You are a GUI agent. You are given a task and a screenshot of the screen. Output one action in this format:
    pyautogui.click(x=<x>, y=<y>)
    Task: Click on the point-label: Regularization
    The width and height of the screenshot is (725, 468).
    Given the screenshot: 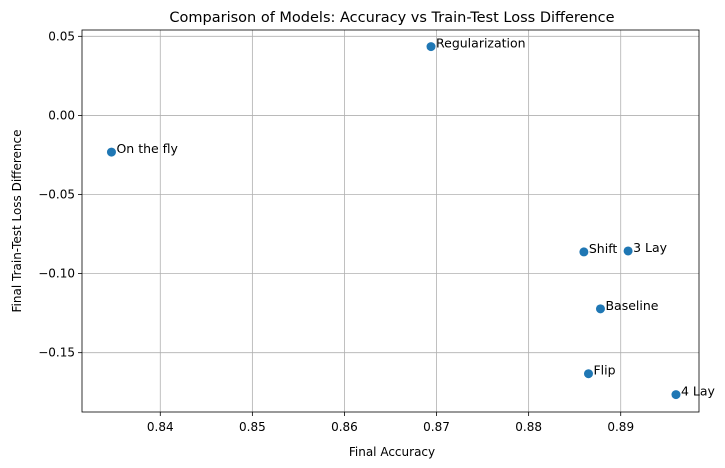 What is the action you would take?
    pyautogui.click(x=481, y=43)
    